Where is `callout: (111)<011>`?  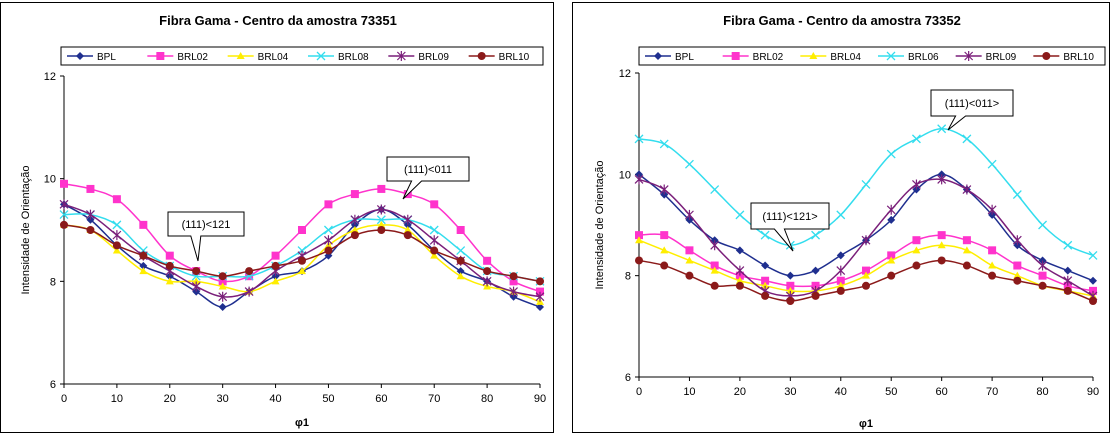
callout: (111)<011> is located at coordinates (972, 110).